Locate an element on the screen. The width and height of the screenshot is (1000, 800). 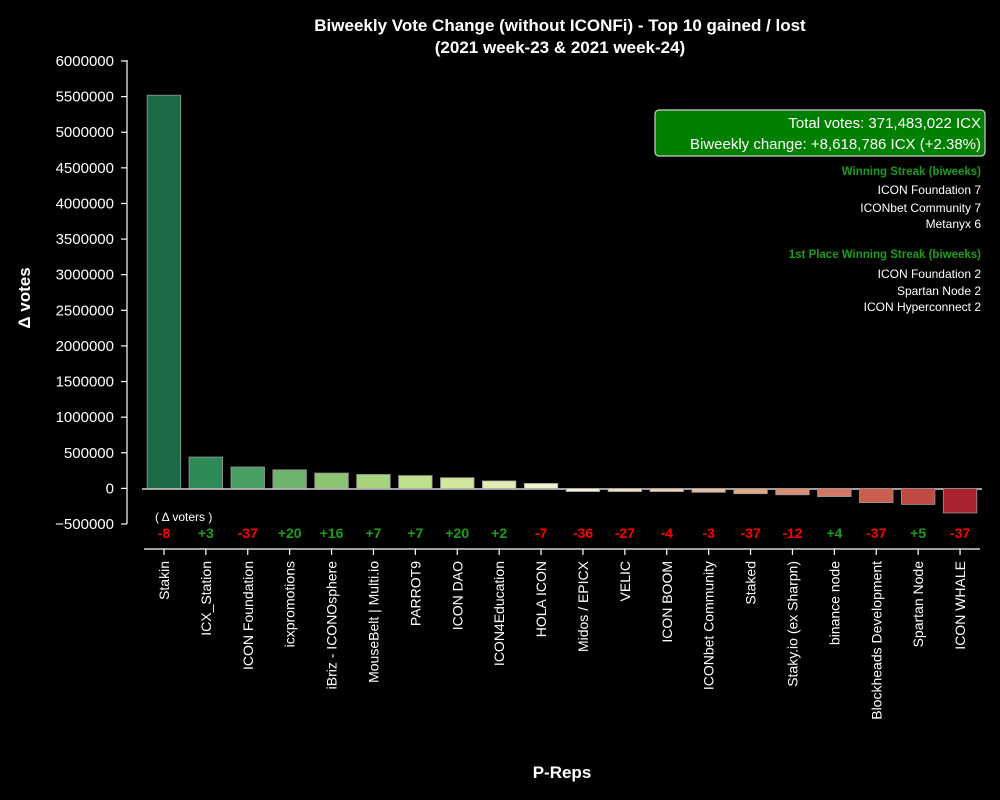
y-tick-label: 5000000 is located at coordinates (85, 132).